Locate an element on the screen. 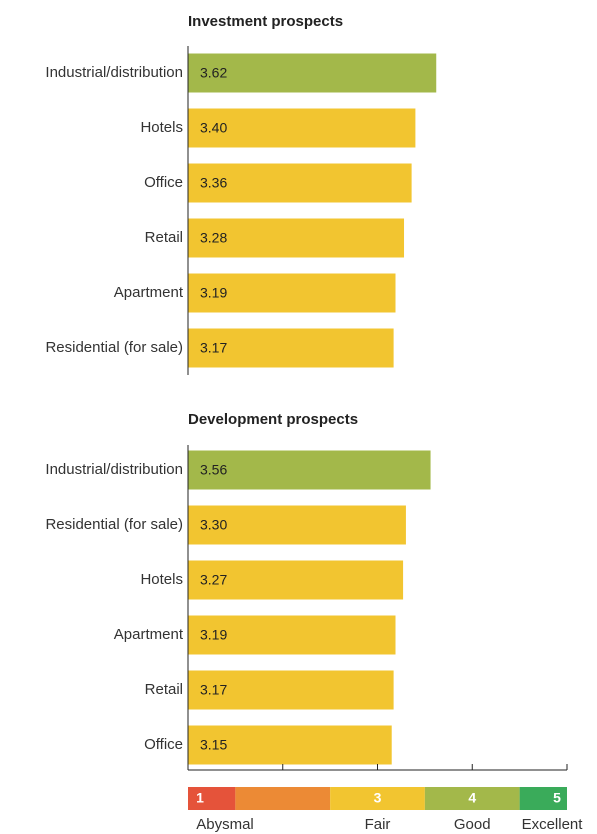 The image size is (597, 834). scale-label: 3 is located at coordinates (378, 798).